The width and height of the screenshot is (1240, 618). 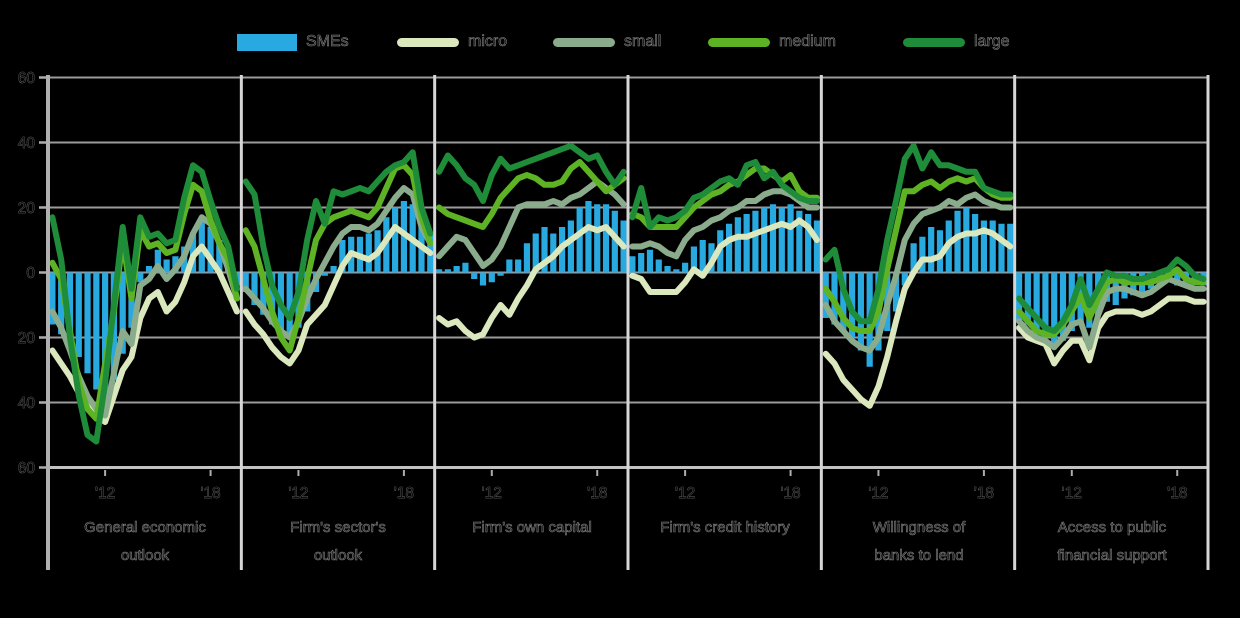 What do you see at coordinates (532, 528) in the screenshot?
I see `panel-caption-firms-own-capital: Firm's own capital` at bounding box center [532, 528].